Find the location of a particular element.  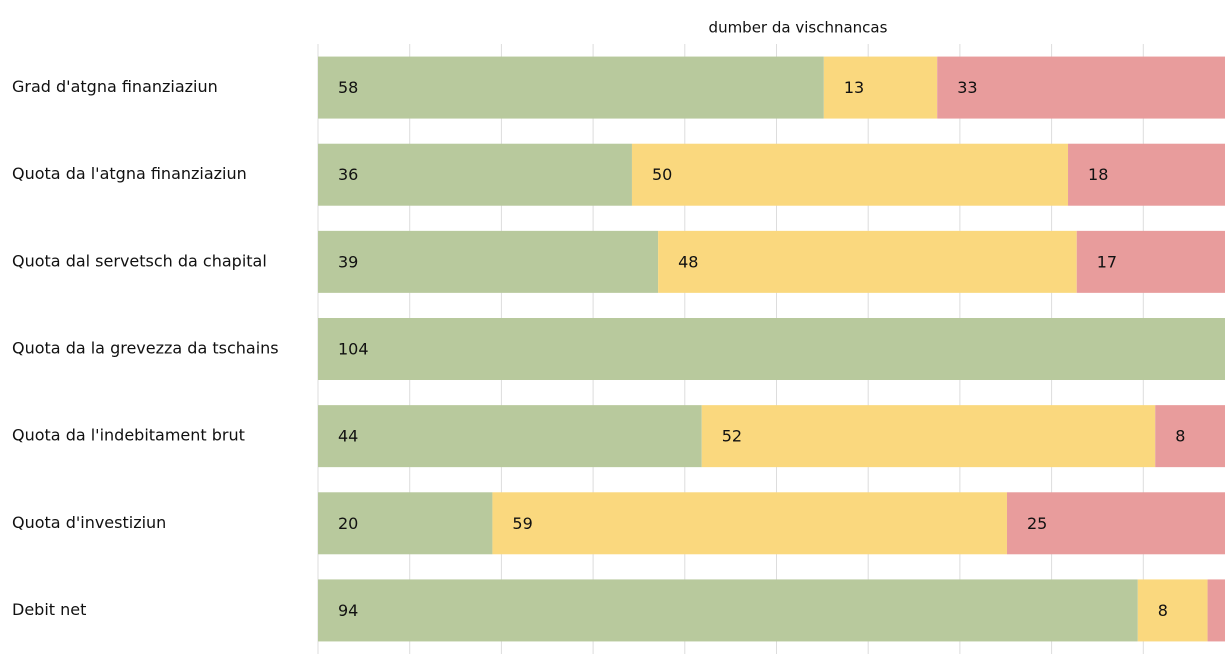

value-label: 52 is located at coordinates (732, 436).